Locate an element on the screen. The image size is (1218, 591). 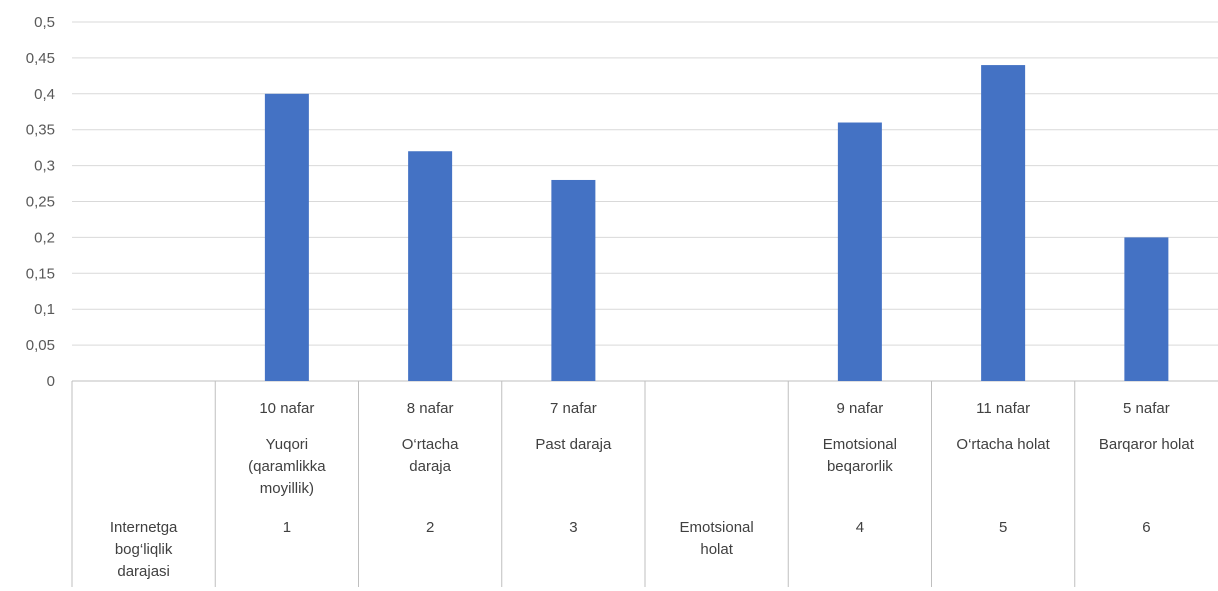
category-count-label: 11 nafar is located at coordinates (1003, 408).